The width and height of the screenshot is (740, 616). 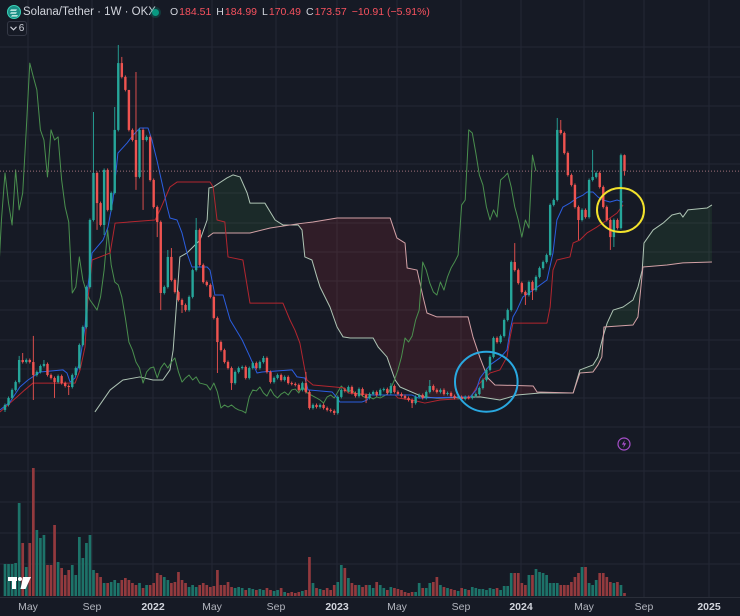 I want to click on solana-logo-icon, so click(x=14, y=12).